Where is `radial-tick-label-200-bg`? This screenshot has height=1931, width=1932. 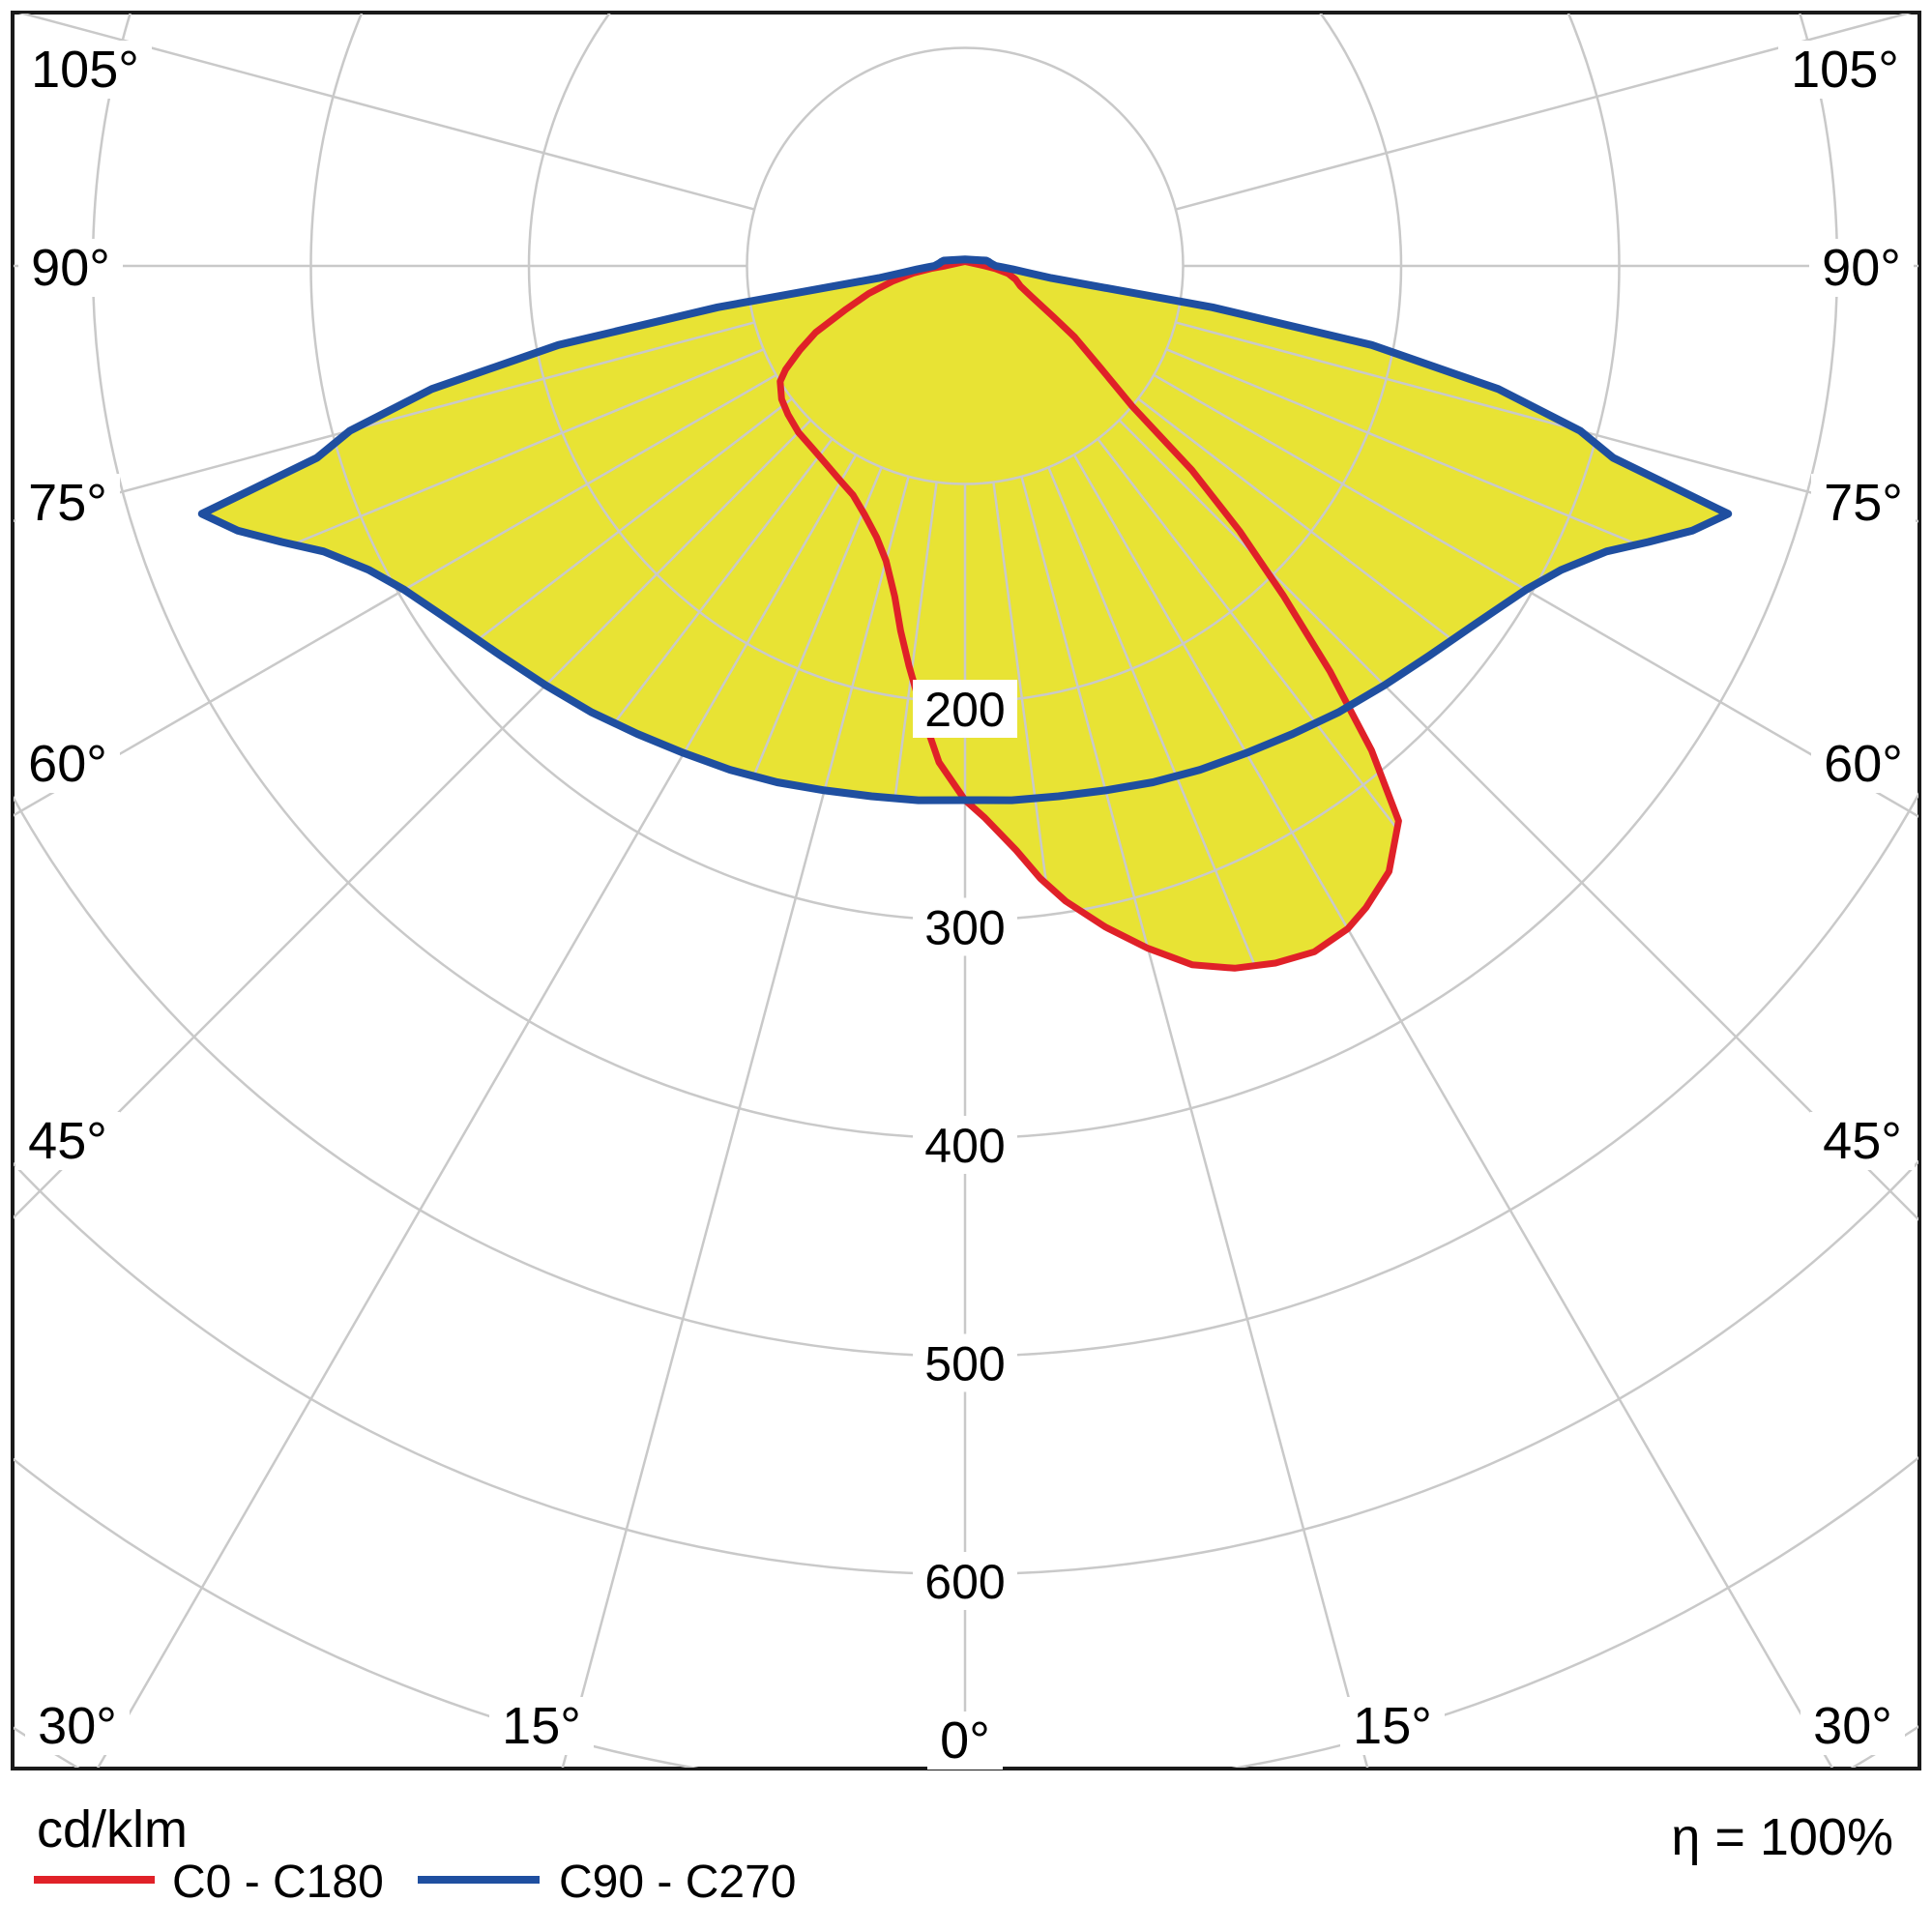
radial-tick-label-200-bg is located at coordinates (965, 709).